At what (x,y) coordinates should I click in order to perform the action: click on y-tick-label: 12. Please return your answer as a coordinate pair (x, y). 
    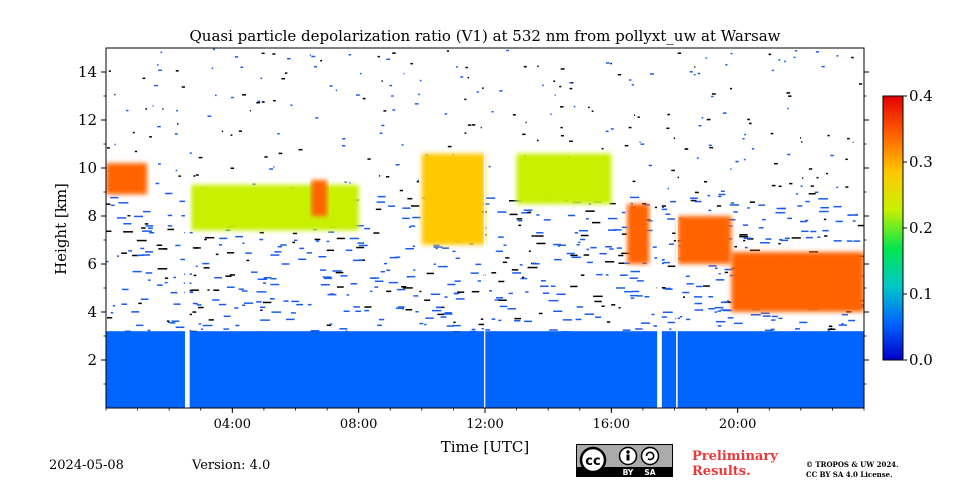
    Looking at the image, I should click on (87, 120).